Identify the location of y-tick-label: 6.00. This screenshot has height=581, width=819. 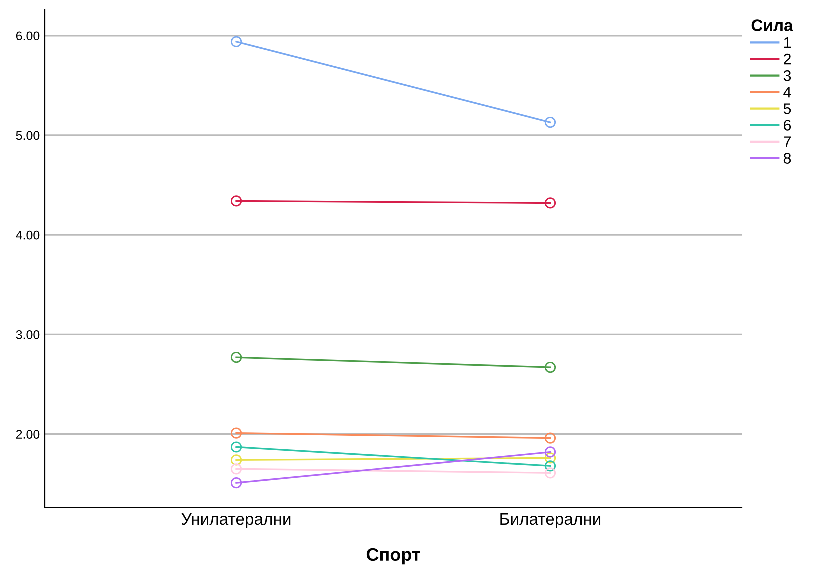
(28, 36).